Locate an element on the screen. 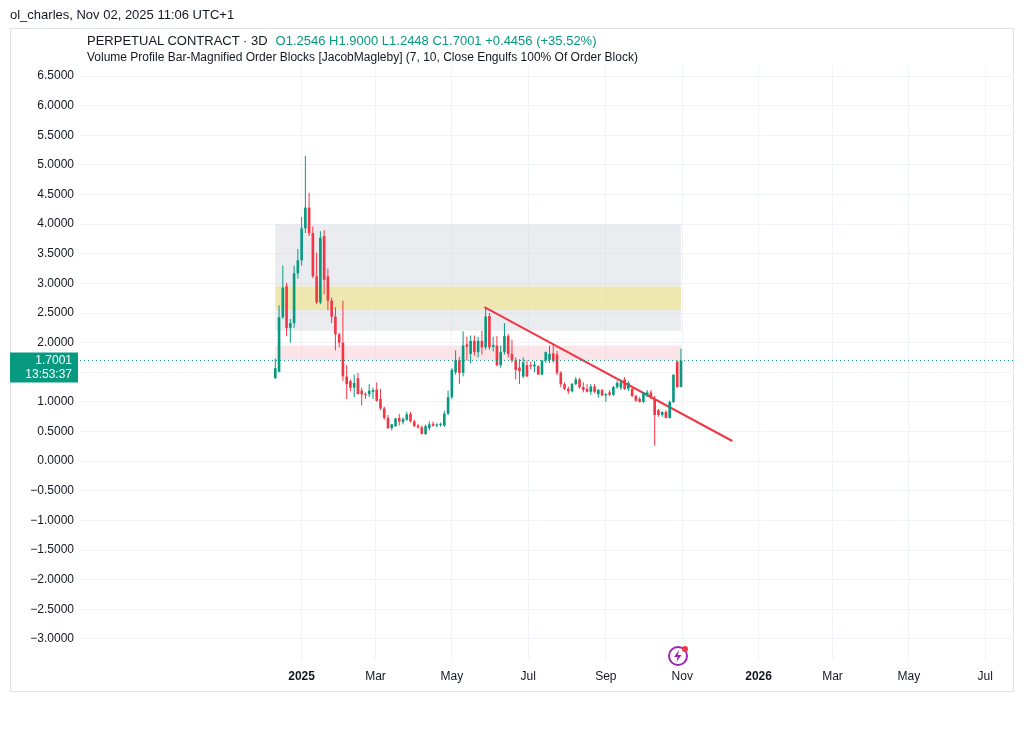 The height and width of the screenshot is (751, 1024). y-tick-label: 0.0000 is located at coordinates (56, 460).